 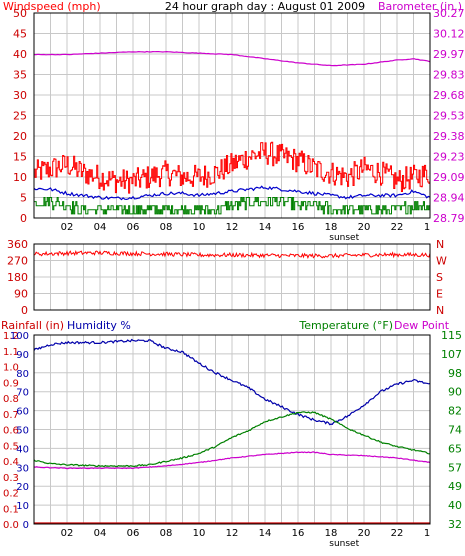 What do you see at coordinates (199, 227) in the screenshot?
I see `panel1-x-tick-10: 10` at bounding box center [199, 227].